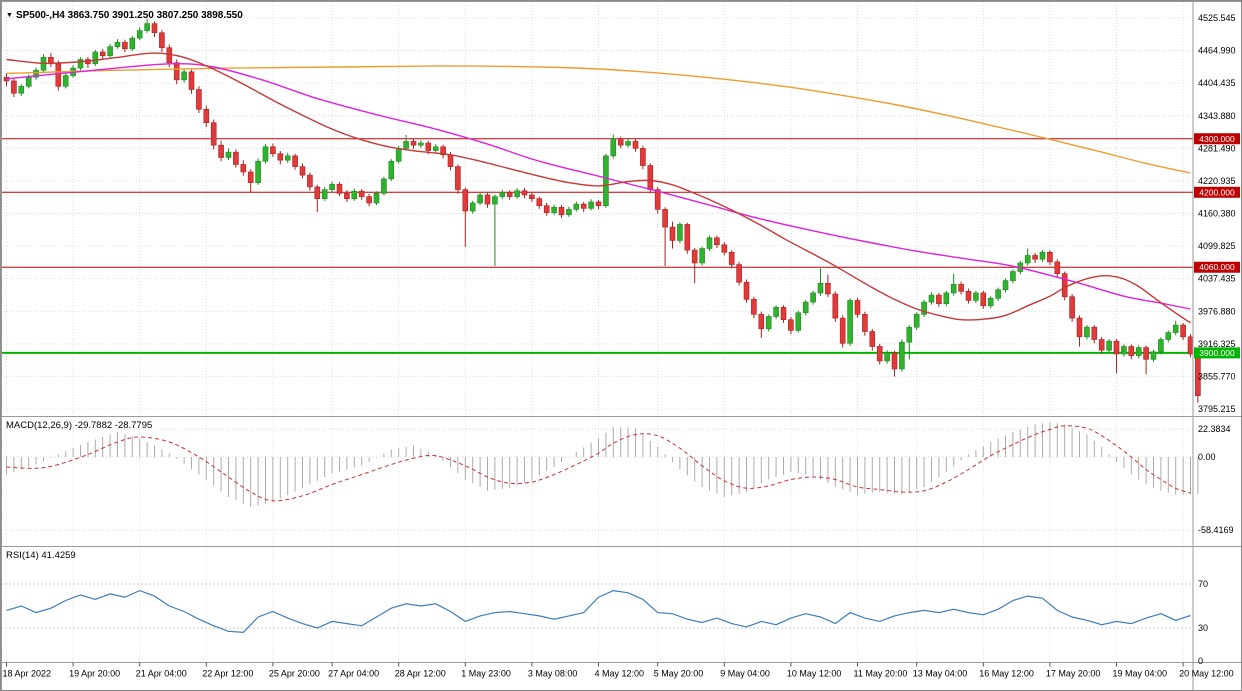 Image resolution: width=1242 pixels, height=691 pixels. I want to click on svg-text: 3900.000, so click(1217, 353).